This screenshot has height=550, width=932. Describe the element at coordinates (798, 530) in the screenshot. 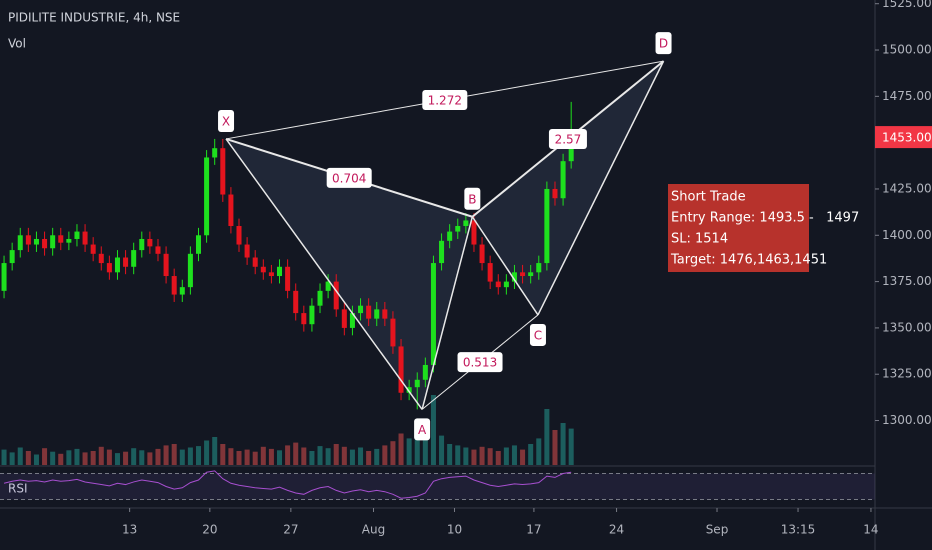

I see `x-tick-label: 13:15` at that location.